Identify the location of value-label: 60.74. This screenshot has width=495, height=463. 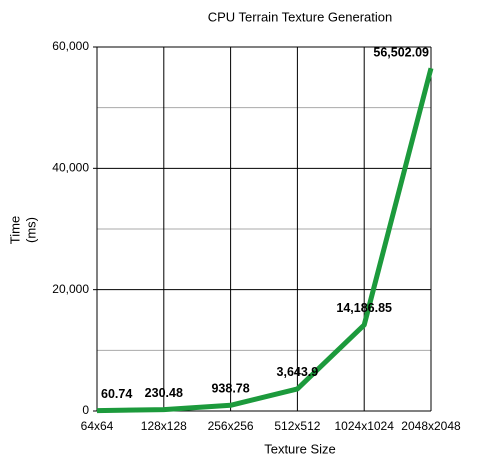
(116, 394).